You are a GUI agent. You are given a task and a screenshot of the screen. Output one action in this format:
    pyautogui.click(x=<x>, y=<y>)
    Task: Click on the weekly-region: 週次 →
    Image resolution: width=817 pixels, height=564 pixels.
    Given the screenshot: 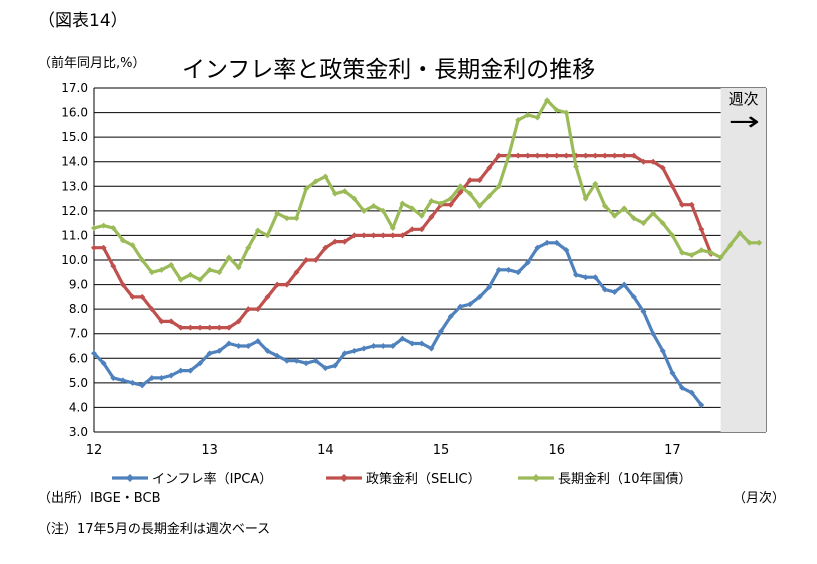 What is the action you would take?
    pyautogui.click(x=743, y=260)
    